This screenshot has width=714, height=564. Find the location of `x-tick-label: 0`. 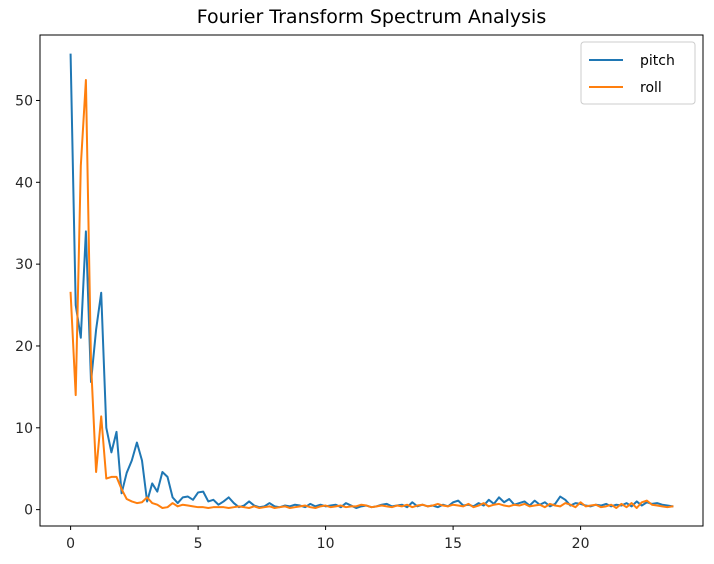

x-tick-label: 0 is located at coordinates (70, 544).